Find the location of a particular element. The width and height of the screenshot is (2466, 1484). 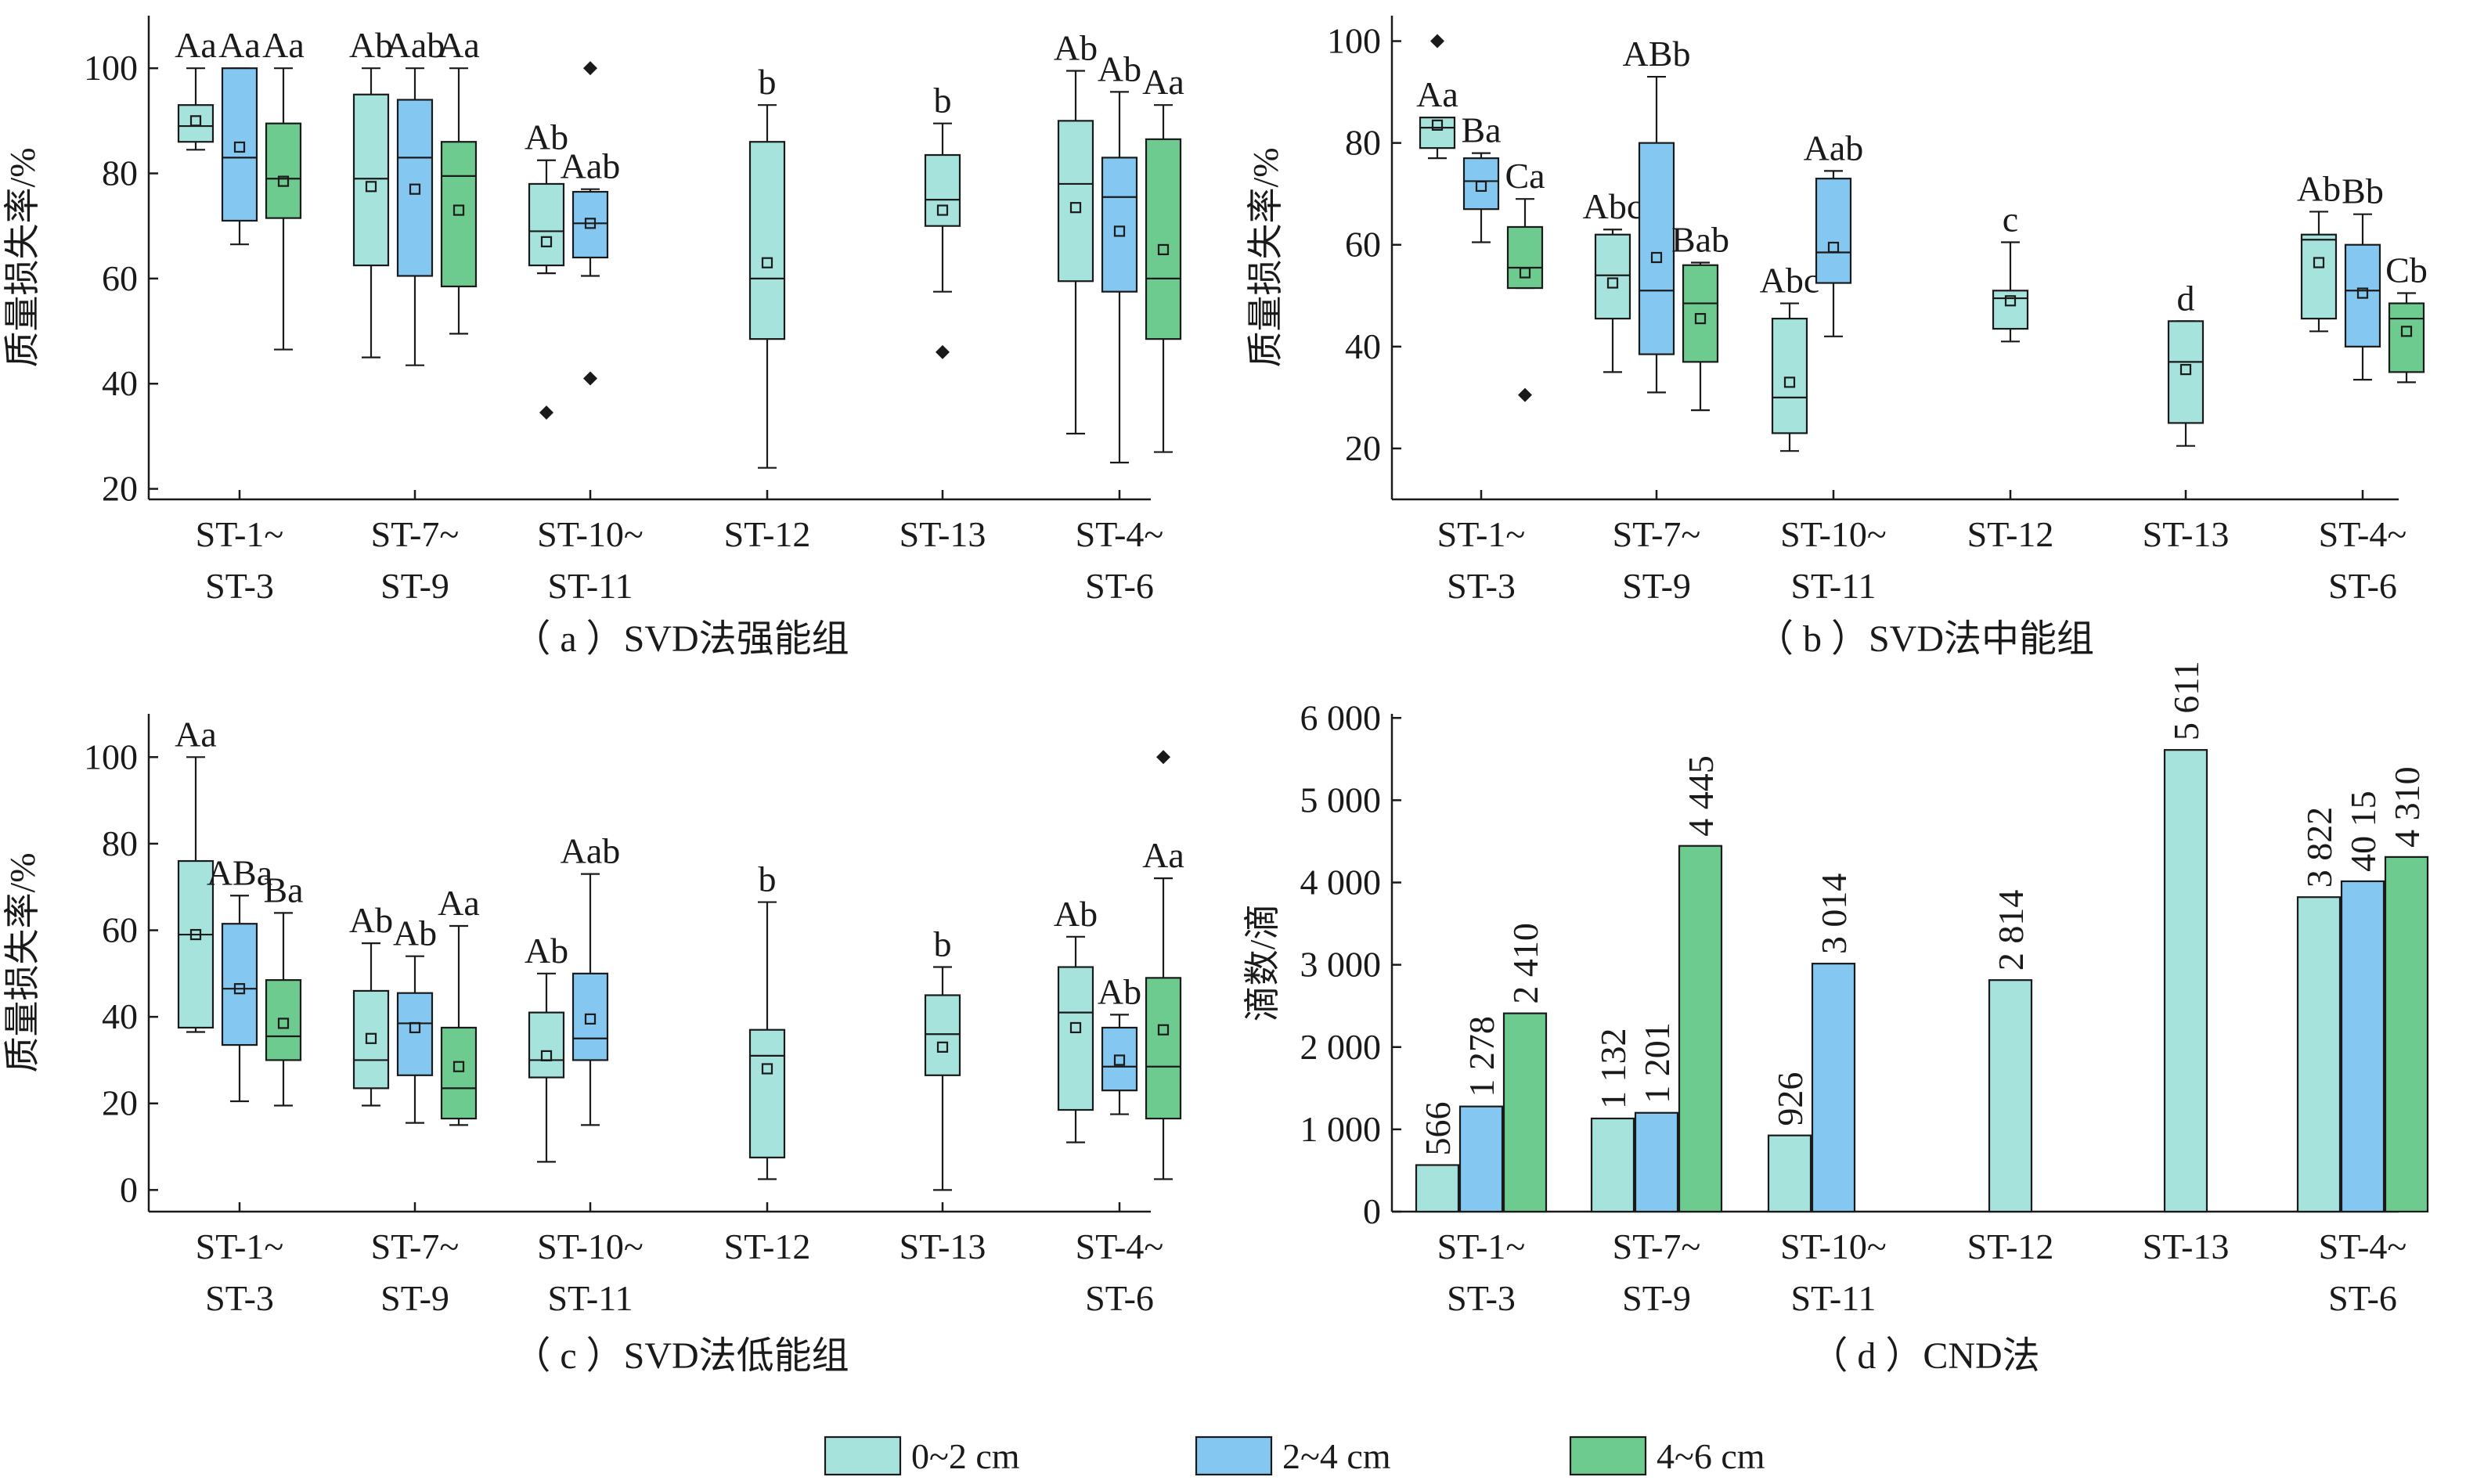

box-plot: Aab is located at coordinates (415, 195).